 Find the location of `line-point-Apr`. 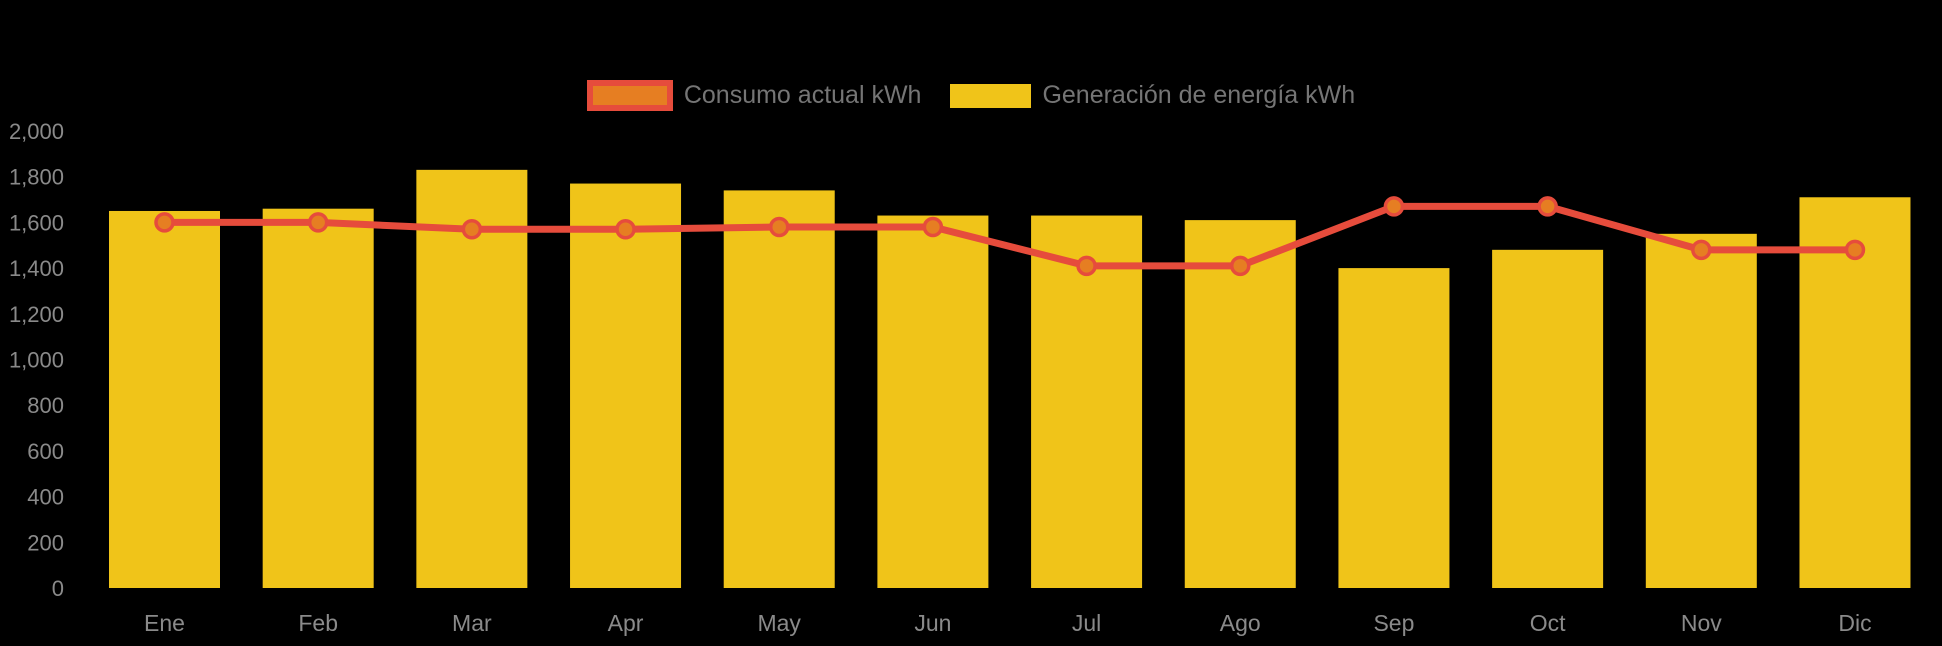

line-point-Apr is located at coordinates (625, 229).